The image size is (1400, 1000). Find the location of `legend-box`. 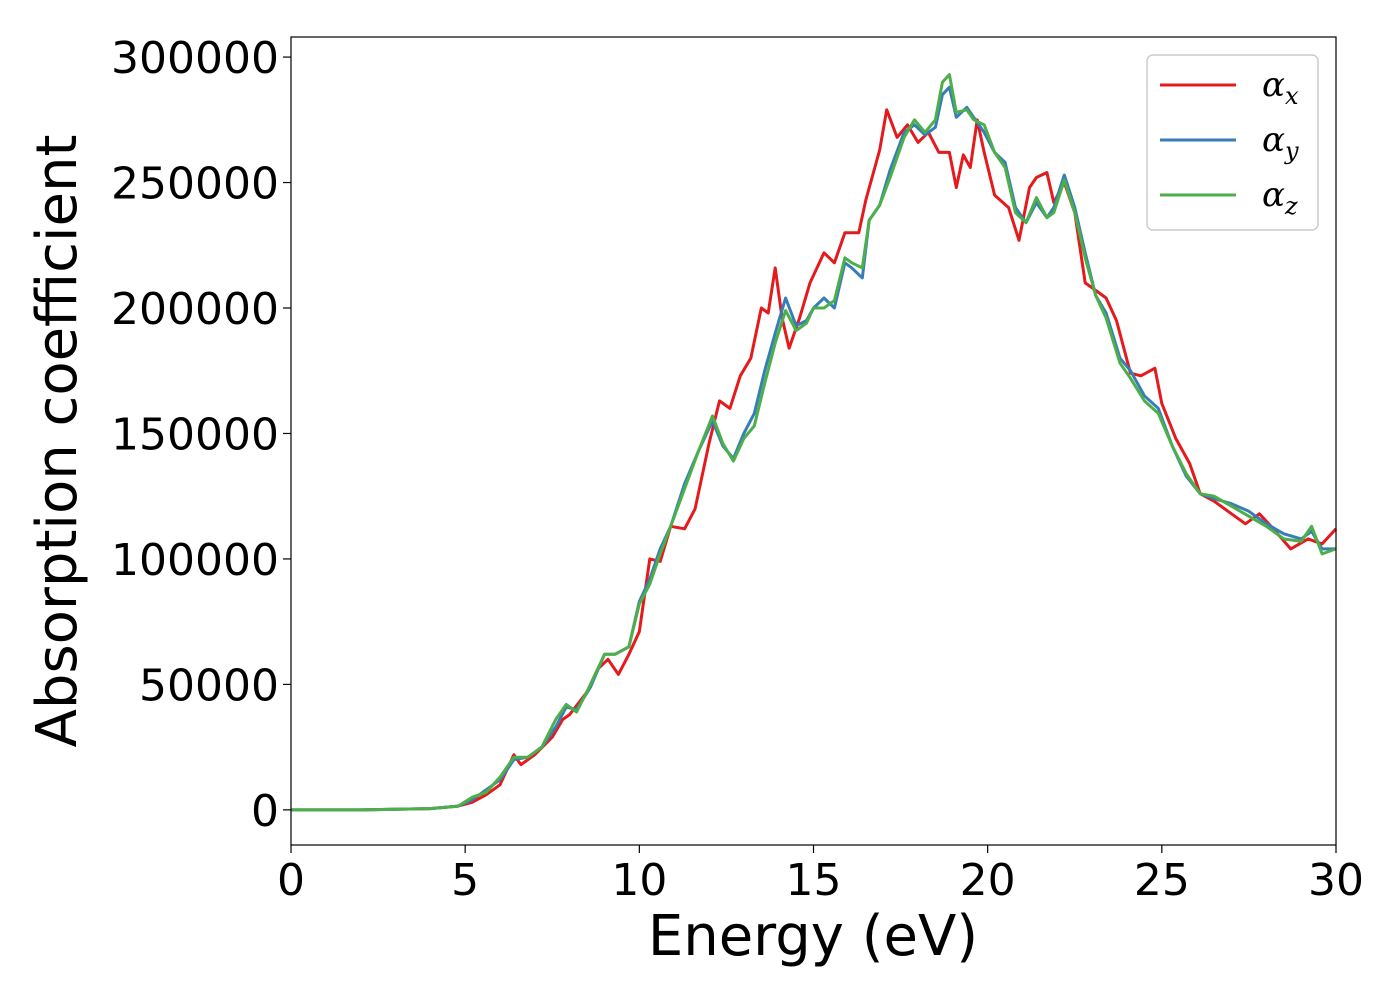

legend-box is located at coordinates (1232, 142).